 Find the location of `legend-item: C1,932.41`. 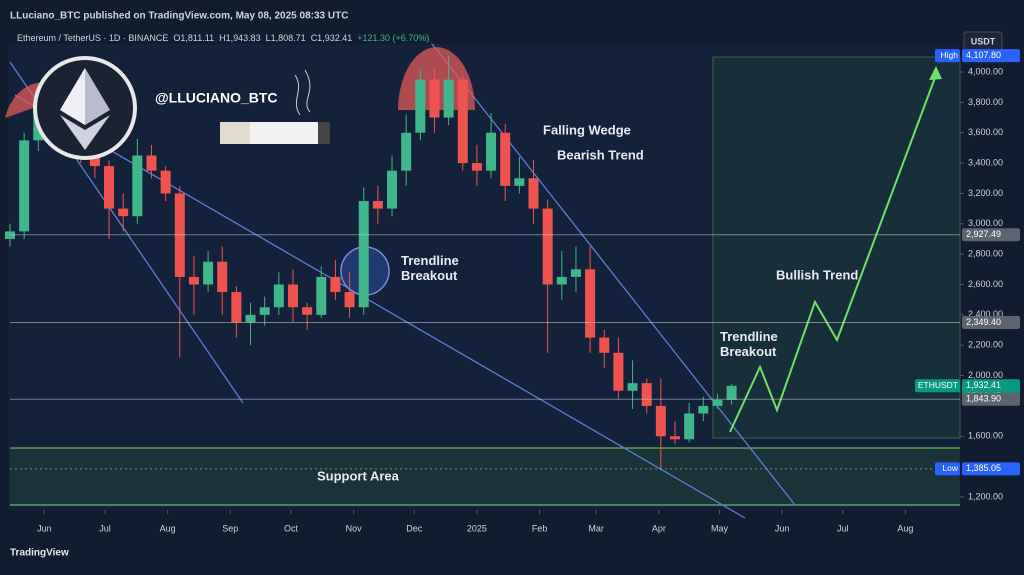

legend-item: C1,932.41 is located at coordinates (332, 38).